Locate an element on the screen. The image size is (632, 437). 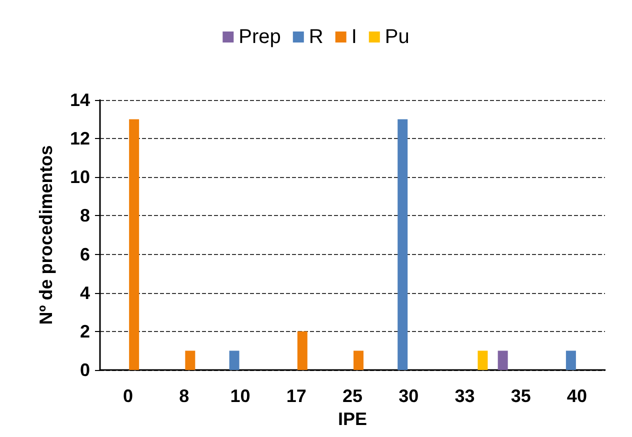
x-tick-label: 25 is located at coordinates (352, 396).